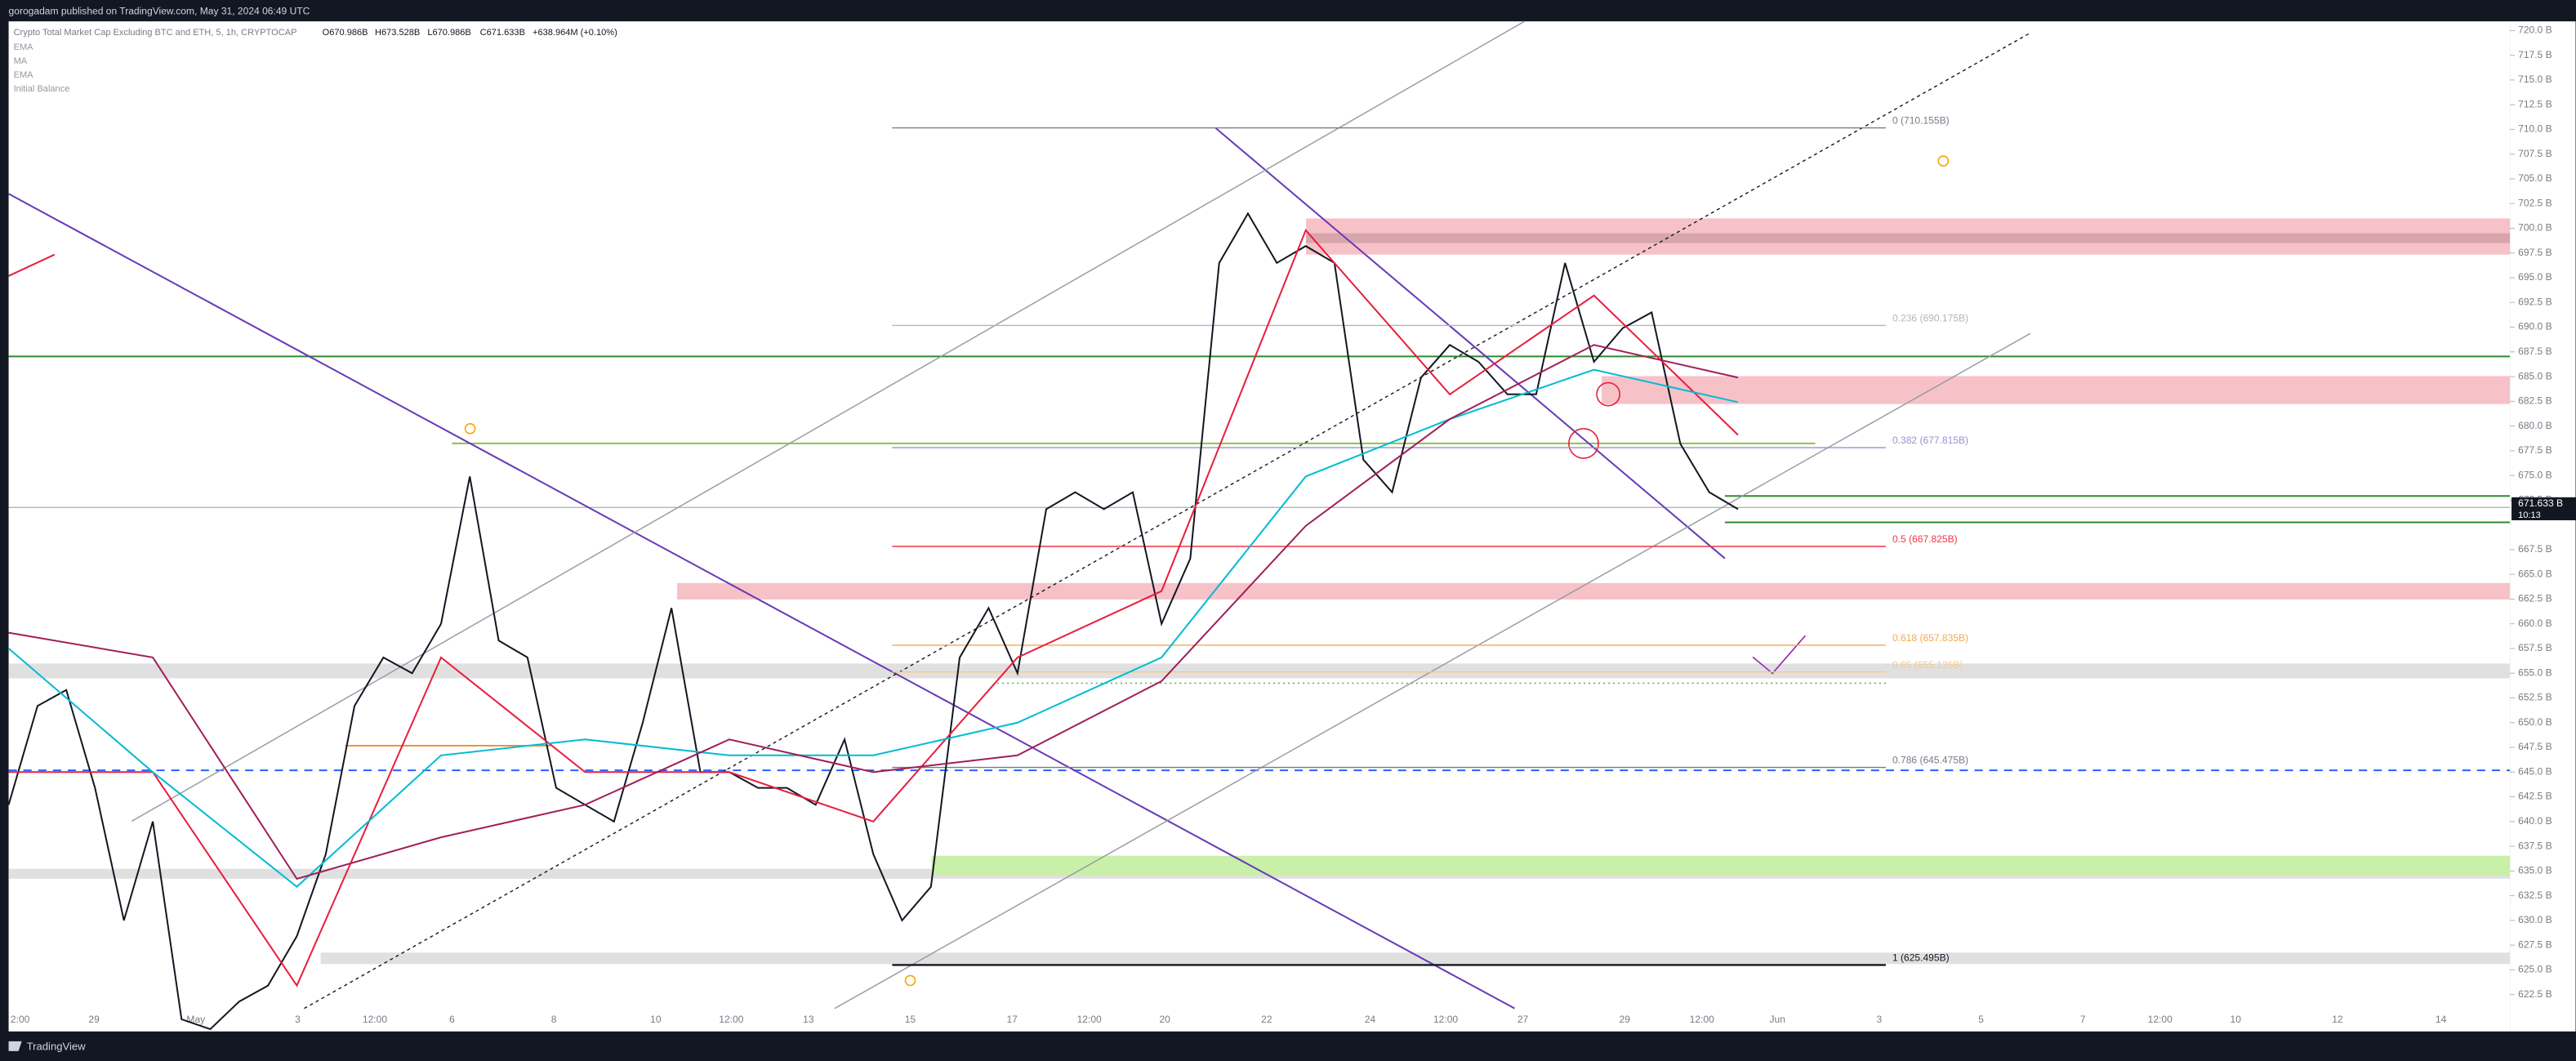 The height and width of the screenshot is (1061, 2576). Describe the element at coordinates (2540, 503) in the screenshot. I see `last-price-label: 671.633 B` at that location.